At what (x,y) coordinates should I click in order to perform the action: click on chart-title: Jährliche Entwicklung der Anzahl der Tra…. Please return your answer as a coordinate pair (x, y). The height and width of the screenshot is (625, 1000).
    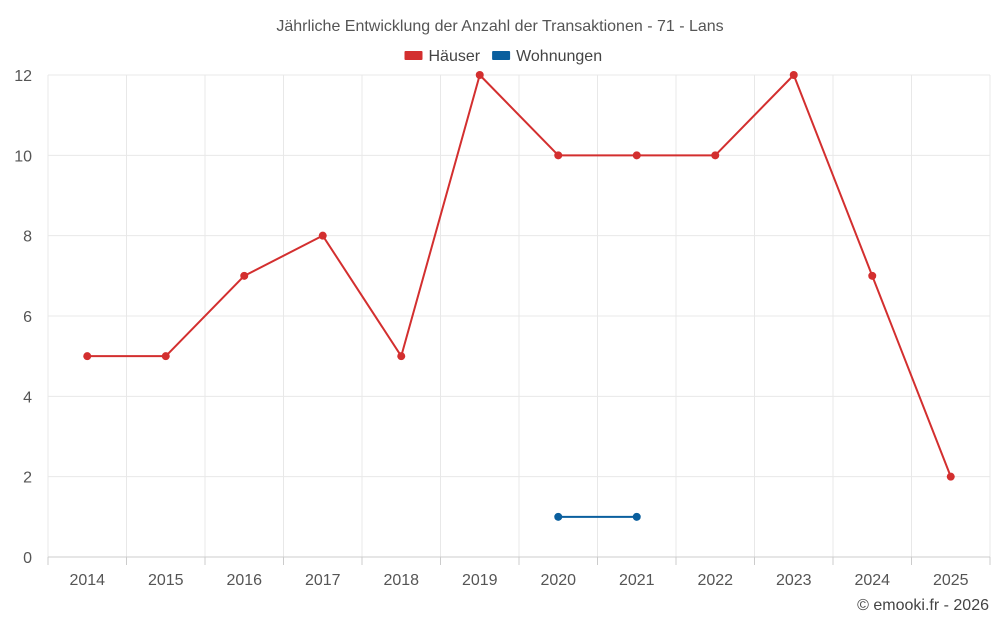
    Looking at the image, I should click on (499, 26).